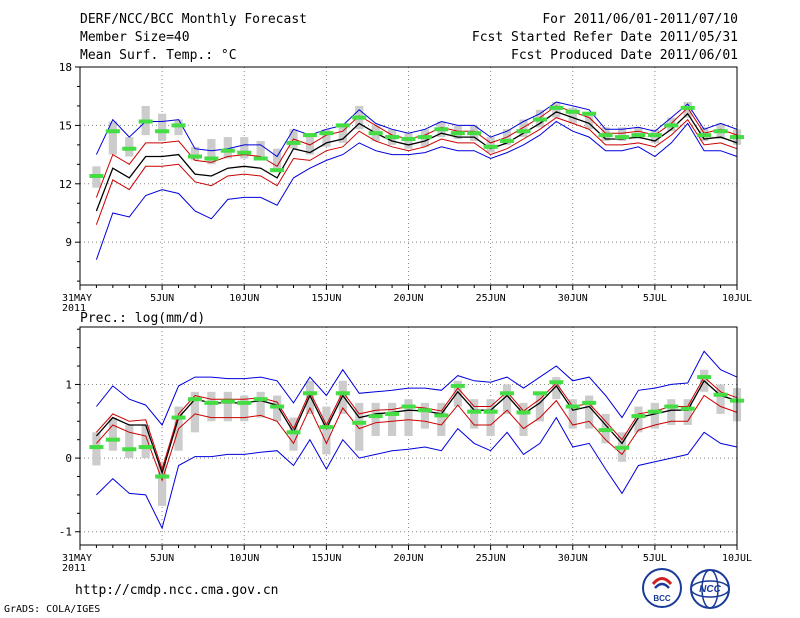 This screenshot has height=618, width=800. What do you see at coordinates (624, 55) in the screenshot?
I see `forecast-produced-date: Fcst Produced Date 2011/06/01` at bounding box center [624, 55].